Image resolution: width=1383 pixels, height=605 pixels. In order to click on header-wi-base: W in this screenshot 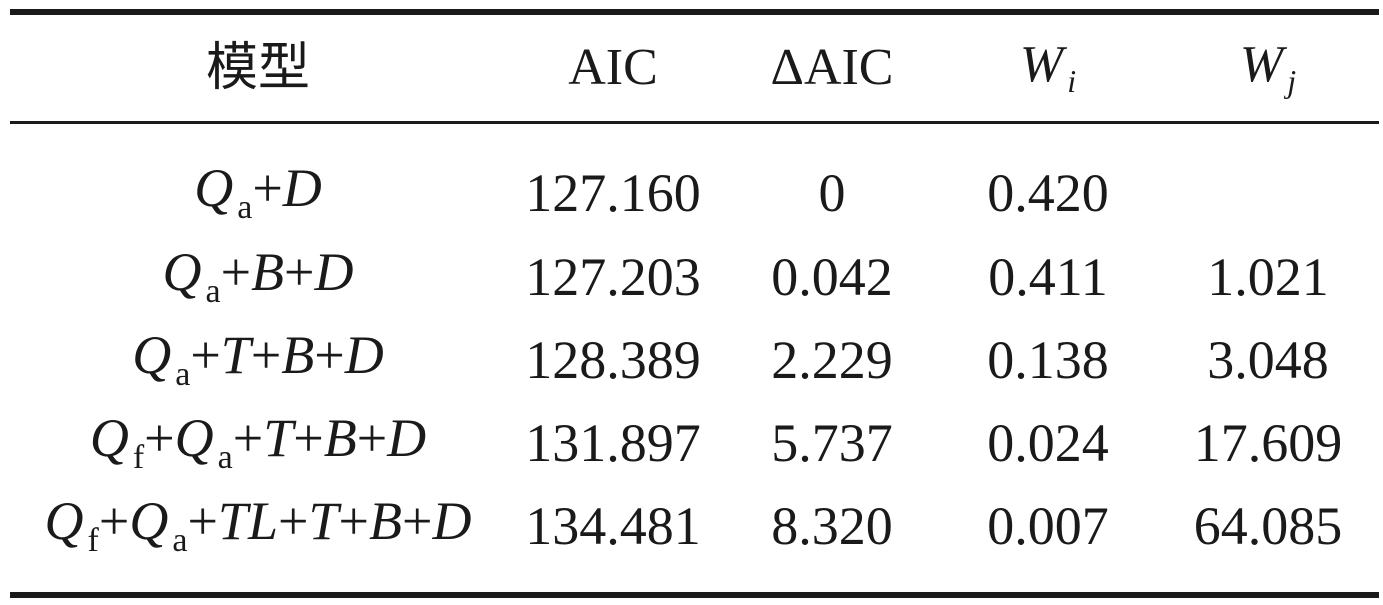, I will do `click(1041, 64)`.